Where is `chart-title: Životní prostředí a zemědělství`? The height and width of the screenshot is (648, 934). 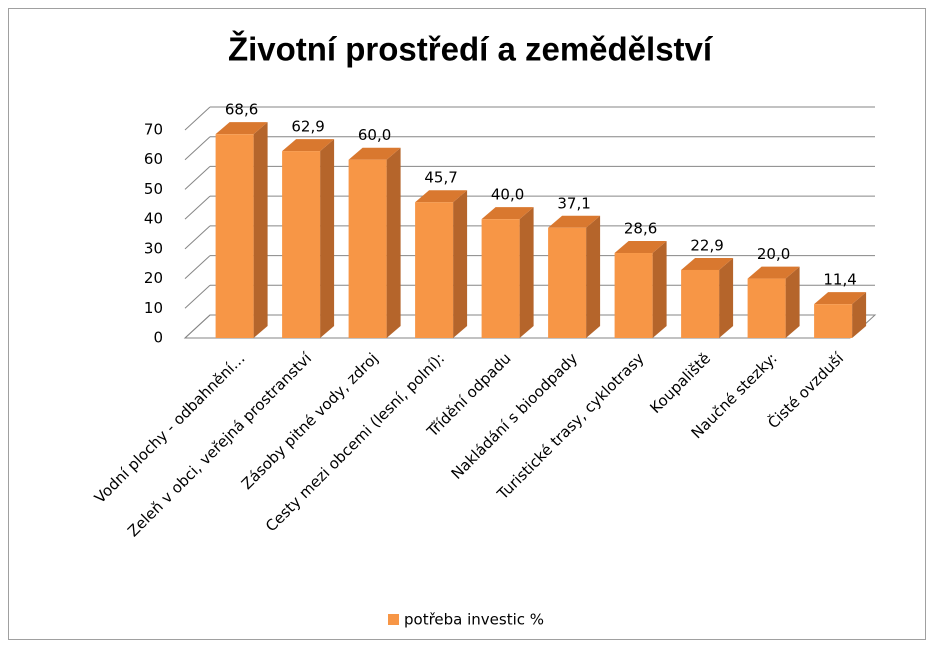 chart-title: Životní prostředí a zemědělství is located at coordinates (471, 49).